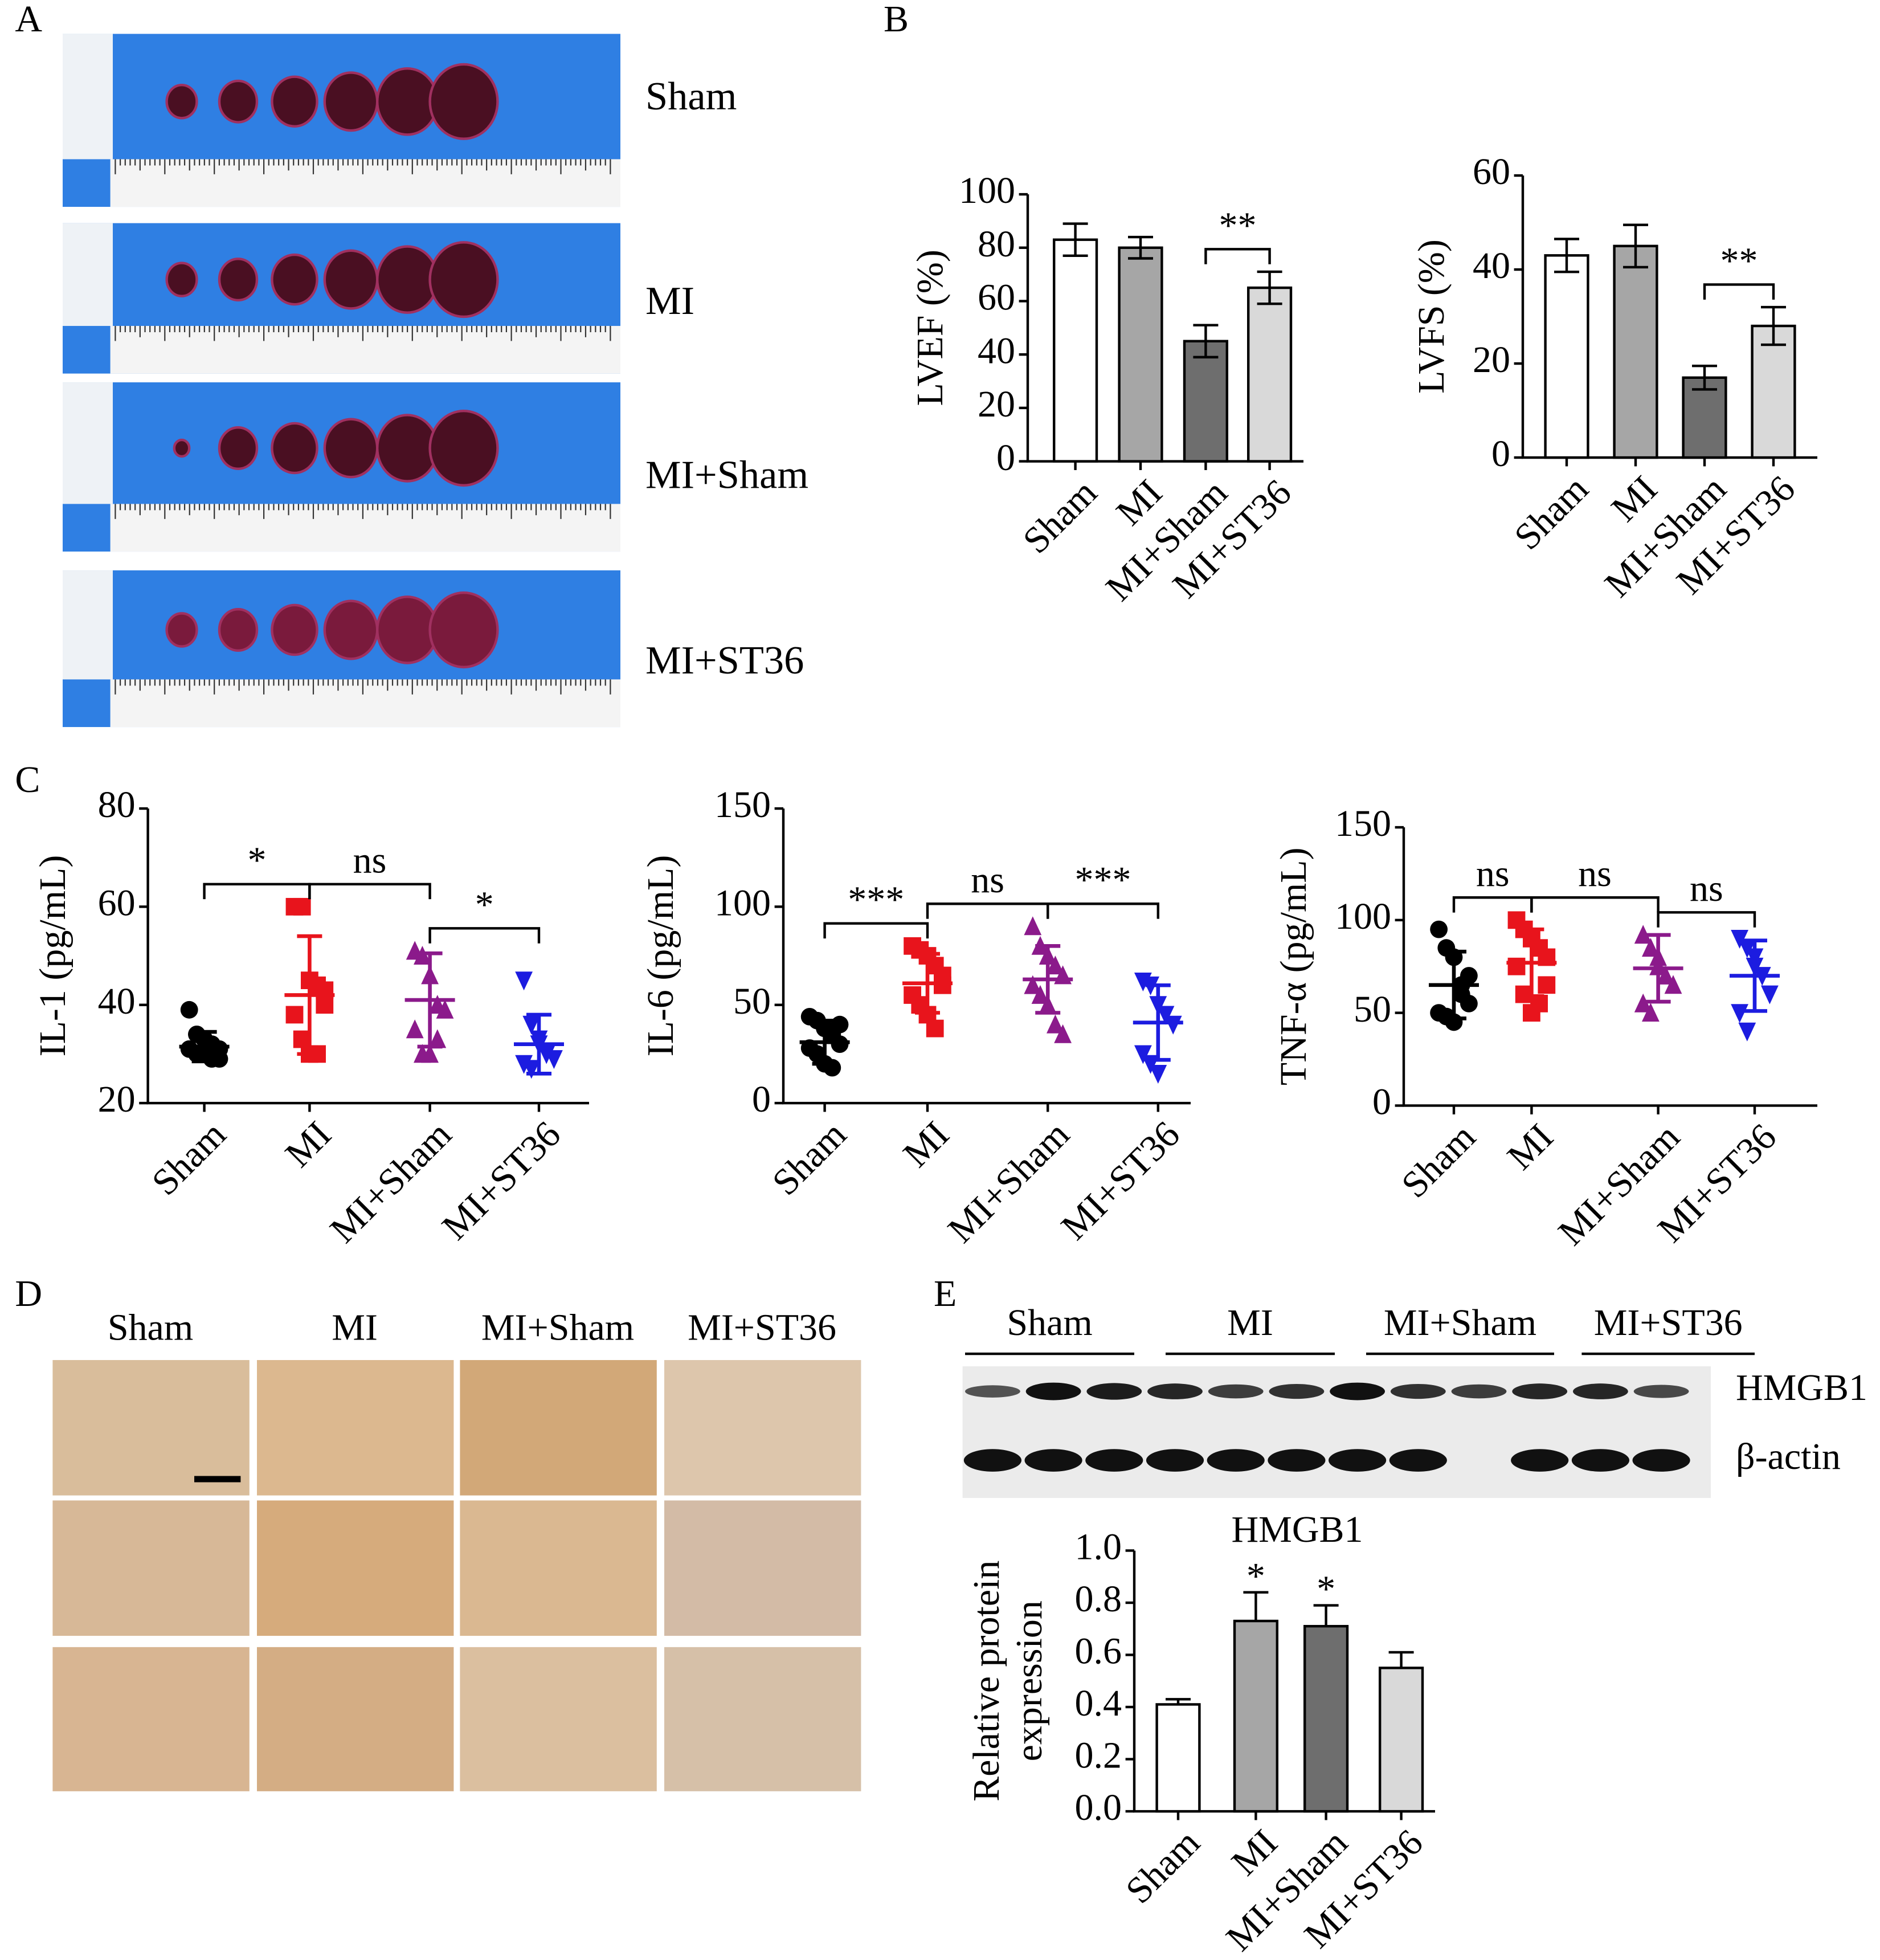 Image resolution: width=1880 pixels, height=1960 pixels. I want to click on y-axis-label: IL-1 (pg/mL), so click(52, 956).